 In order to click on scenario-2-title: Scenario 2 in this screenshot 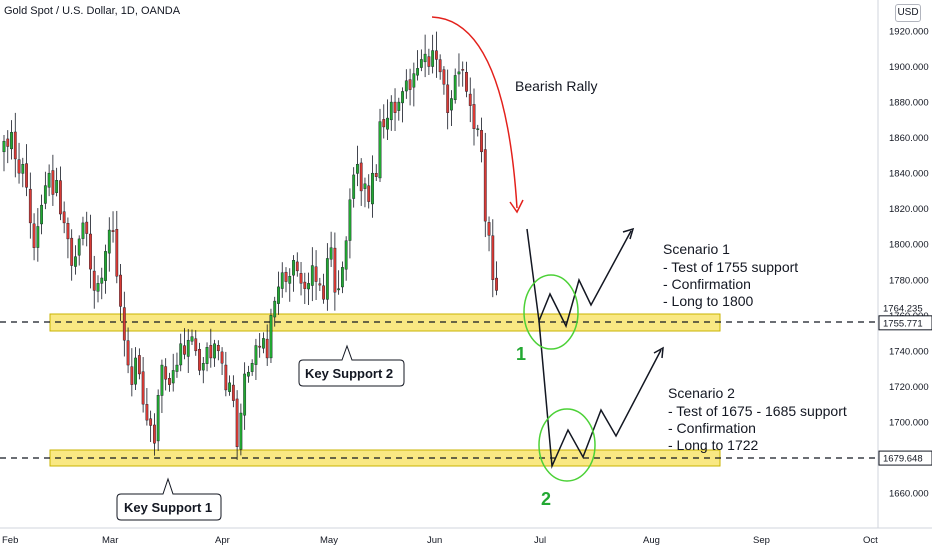, I will do `click(701, 393)`.